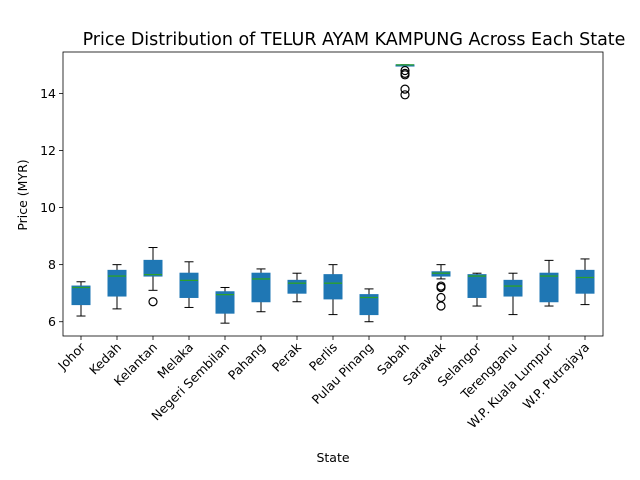 The height and width of the screenshot is (480, 640). What do you see at coordinates (48, 150) in the screenshot?
I see `y-tick-label: 12` at bounding box center [48, 150].